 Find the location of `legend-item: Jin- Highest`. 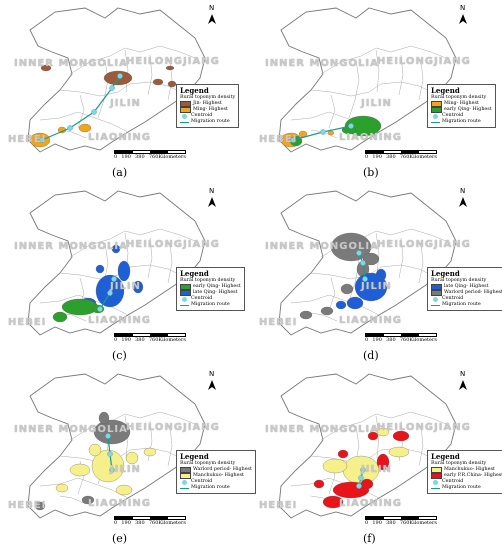

legend-item: Jin- Highest is located at coordinates (207, 104).